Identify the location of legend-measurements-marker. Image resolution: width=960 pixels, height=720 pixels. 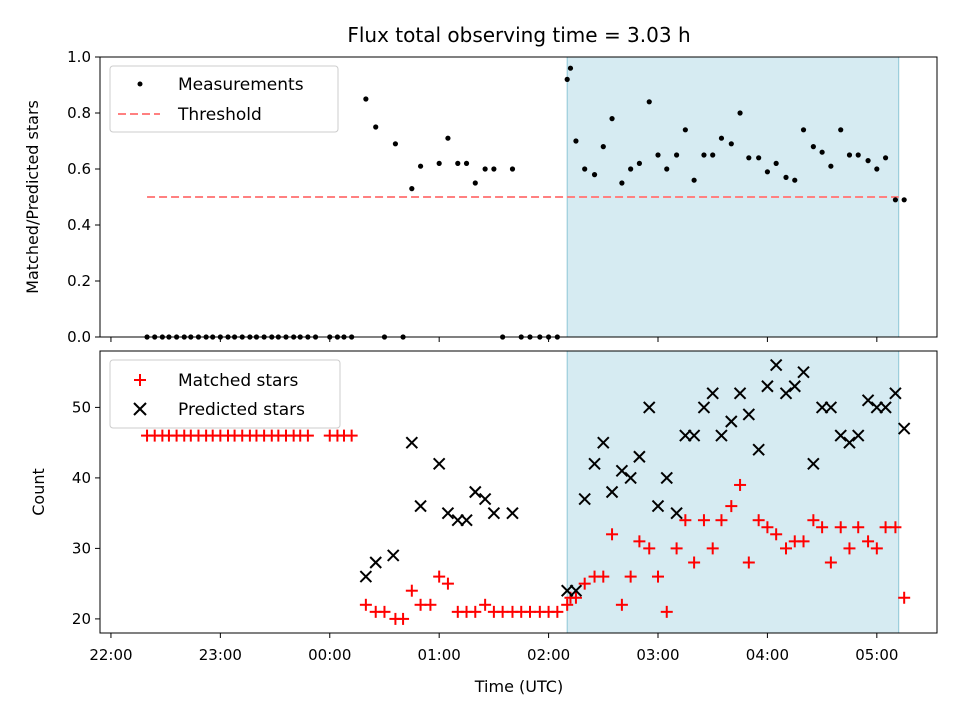
(140, 84).